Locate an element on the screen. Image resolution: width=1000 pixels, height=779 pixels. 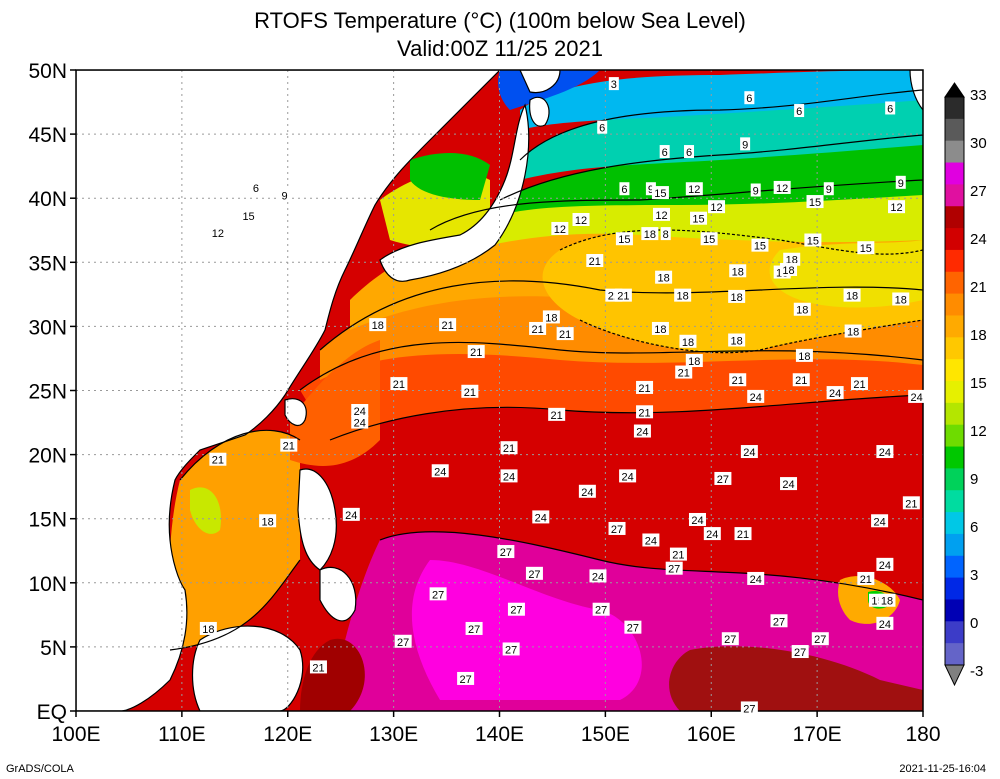
colorbar-label: 15 is located at coordinates (978, 383).